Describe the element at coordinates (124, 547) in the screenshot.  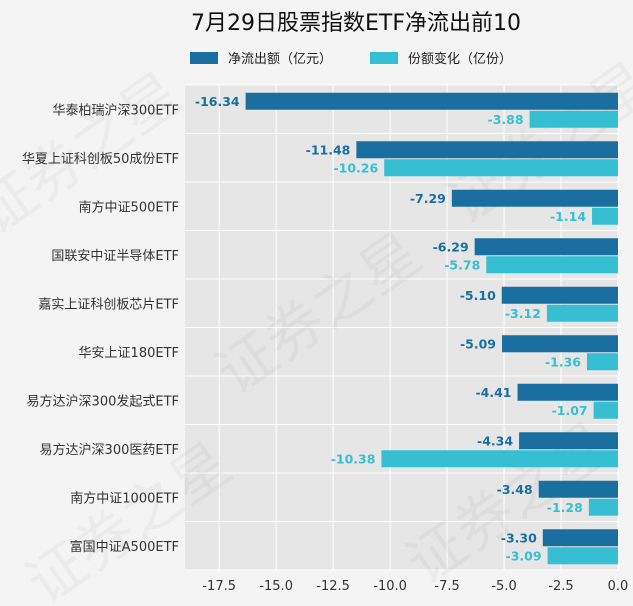
I see `category-label: 富国中证A500ETF` at that location.